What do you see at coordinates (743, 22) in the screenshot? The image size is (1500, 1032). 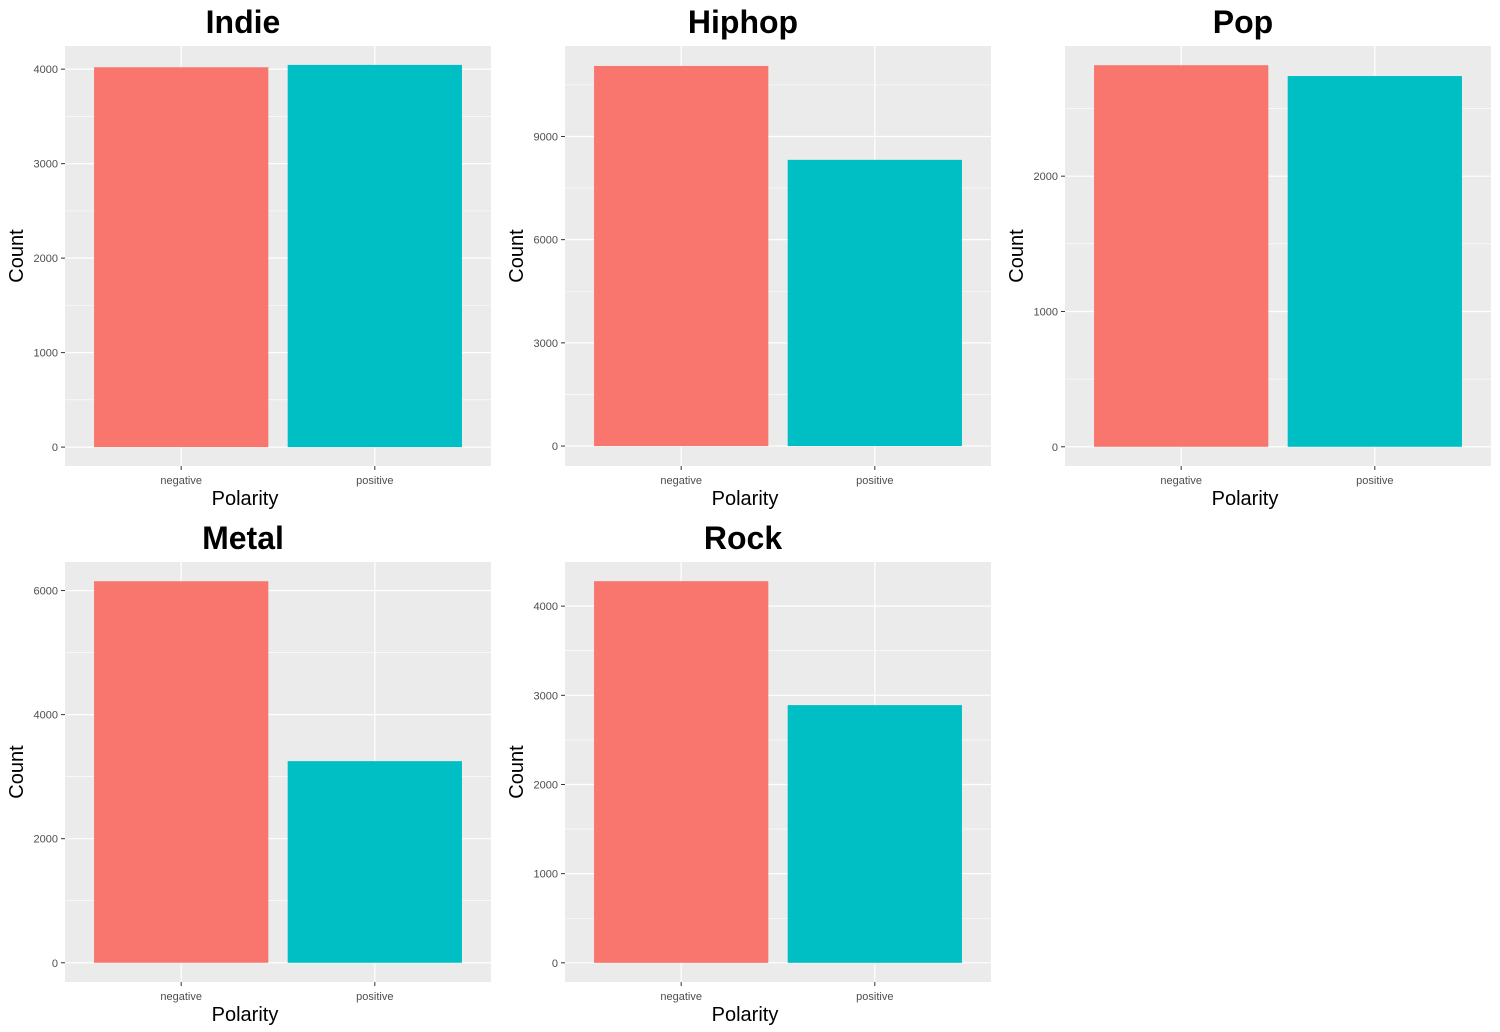 I see `panel-title: Hiphop` at bounding box center [743, 22].